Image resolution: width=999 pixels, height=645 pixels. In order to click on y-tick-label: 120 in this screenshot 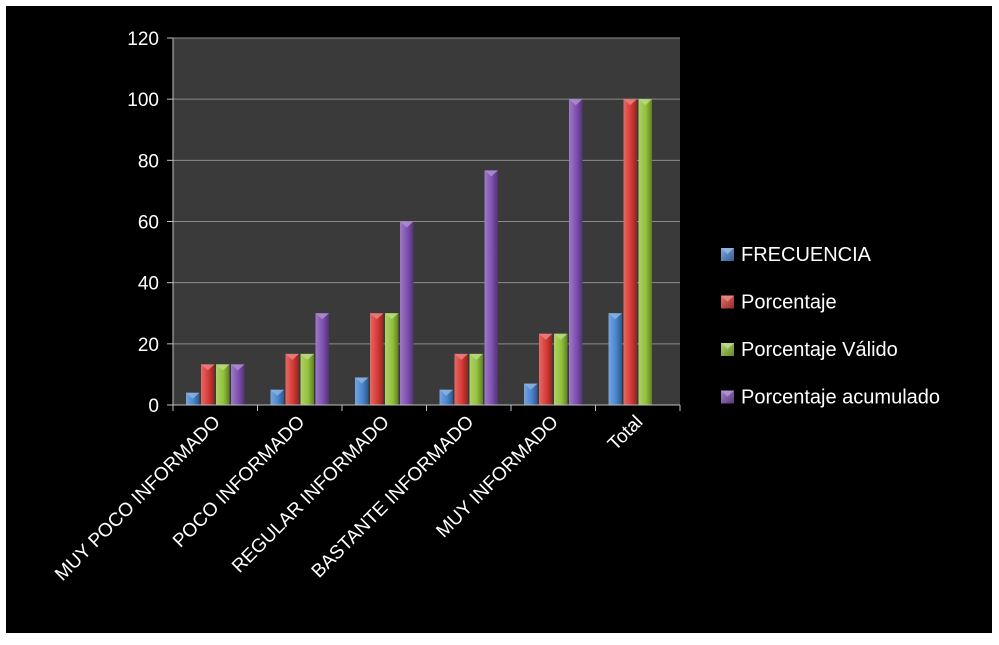, I will do `click(143, 39)`.